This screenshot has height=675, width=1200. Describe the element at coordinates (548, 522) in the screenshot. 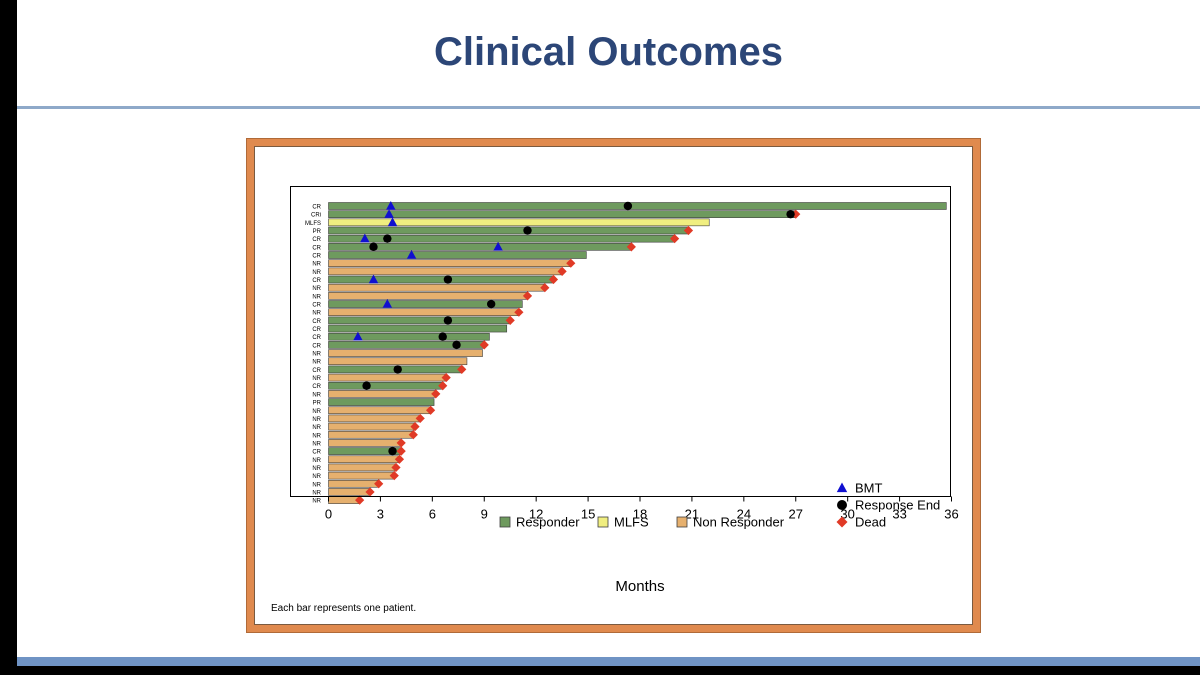

I see `legend-label: Responder` at that location.